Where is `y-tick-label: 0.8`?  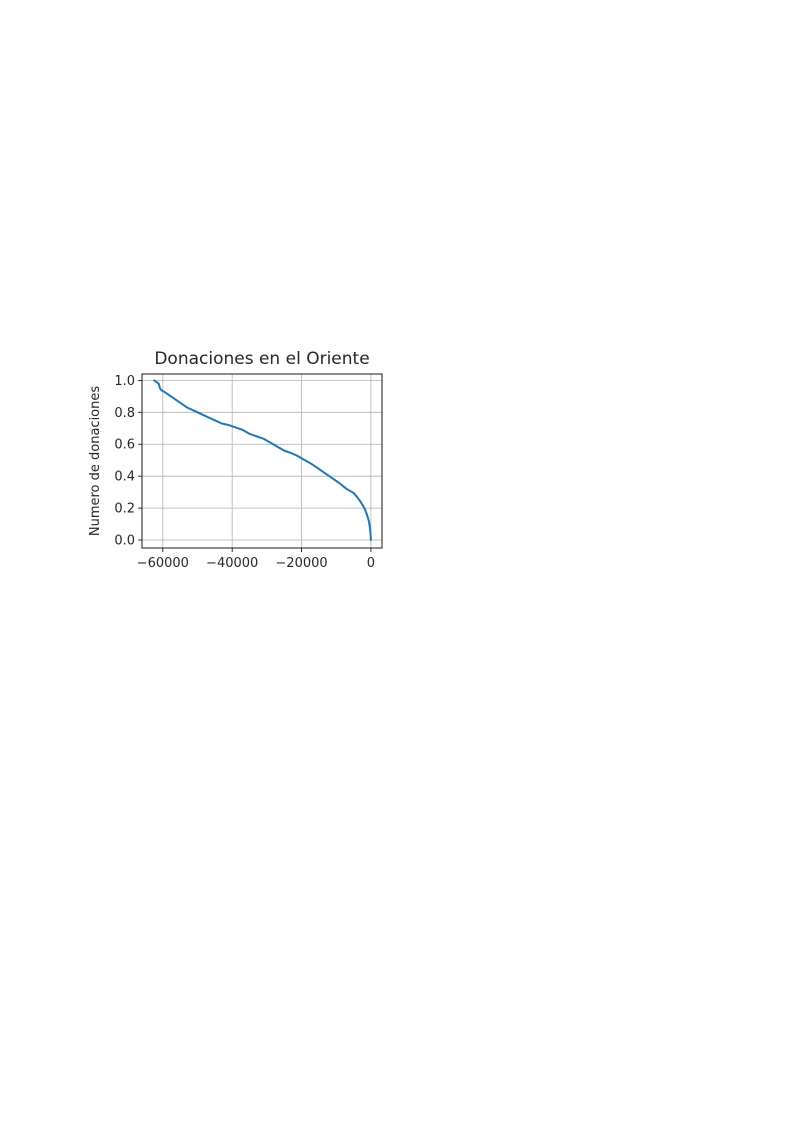 y-tick-label: 0.8 is located at coordinates (124, 413).